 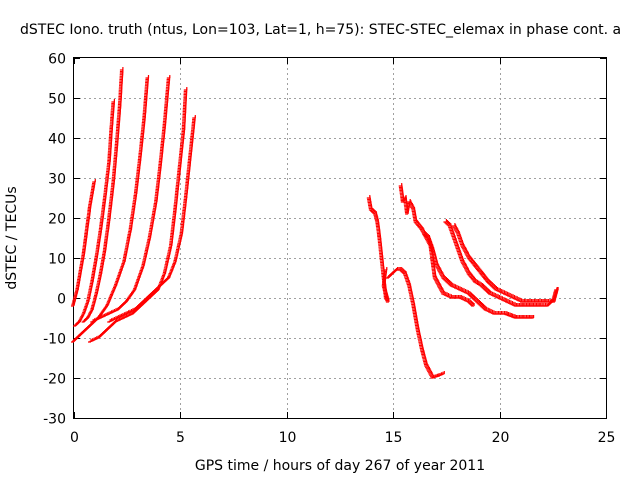 What do you see at coordinates (74, 438) in the screenshot?
I see `x-tick-label: 0` at bounding box center [74, 438].